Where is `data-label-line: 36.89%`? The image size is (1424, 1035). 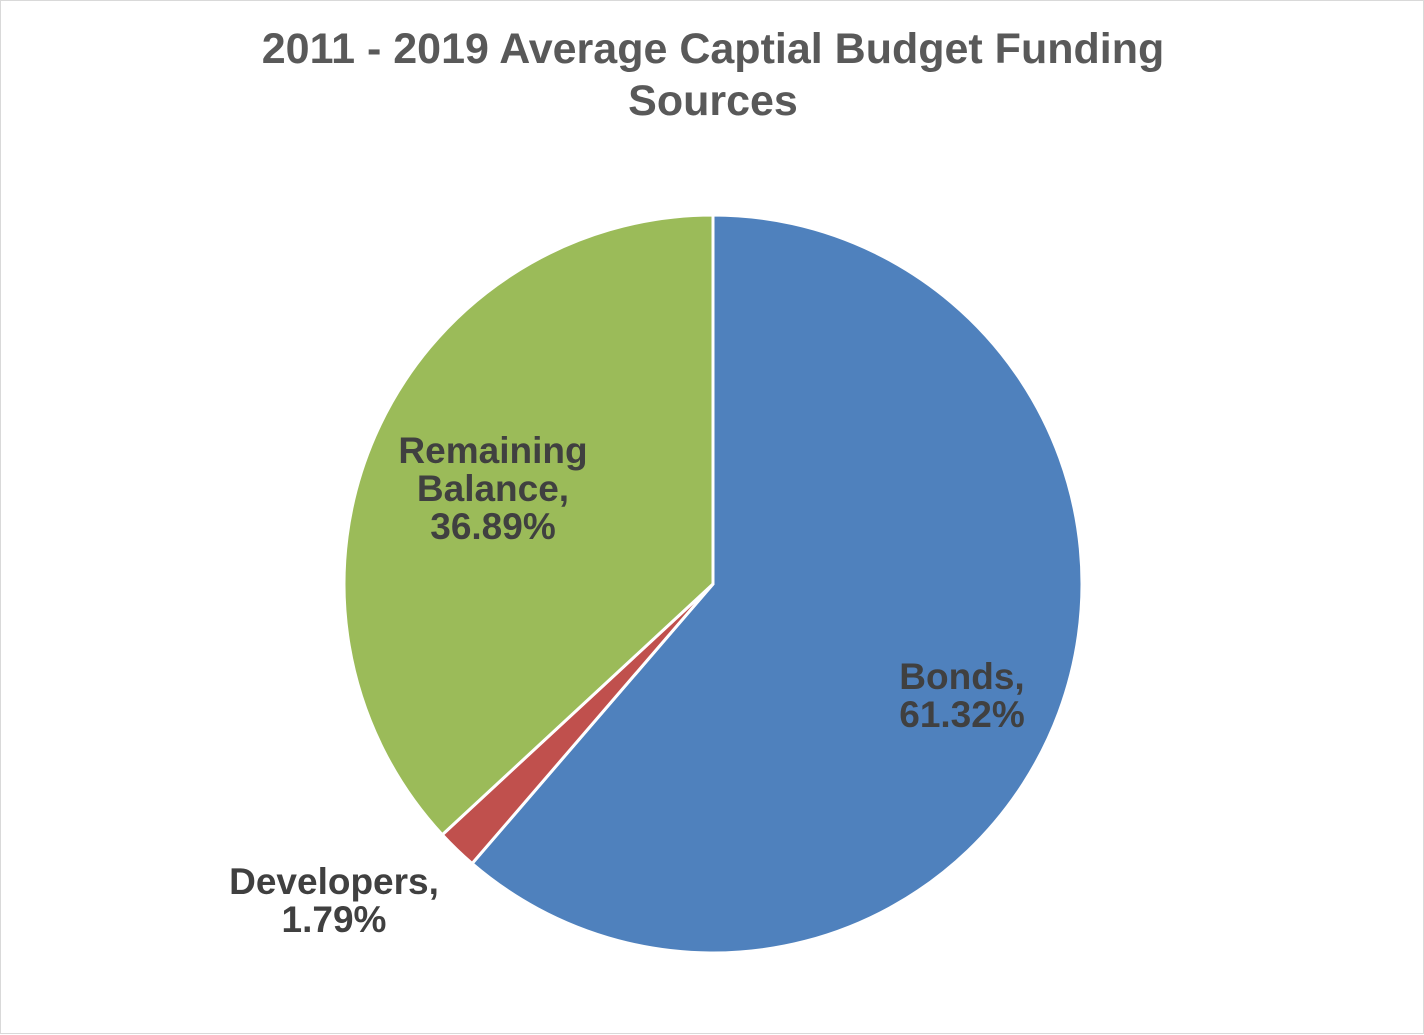 data-label-line: 36.89% is located at coordinates (493, 526).